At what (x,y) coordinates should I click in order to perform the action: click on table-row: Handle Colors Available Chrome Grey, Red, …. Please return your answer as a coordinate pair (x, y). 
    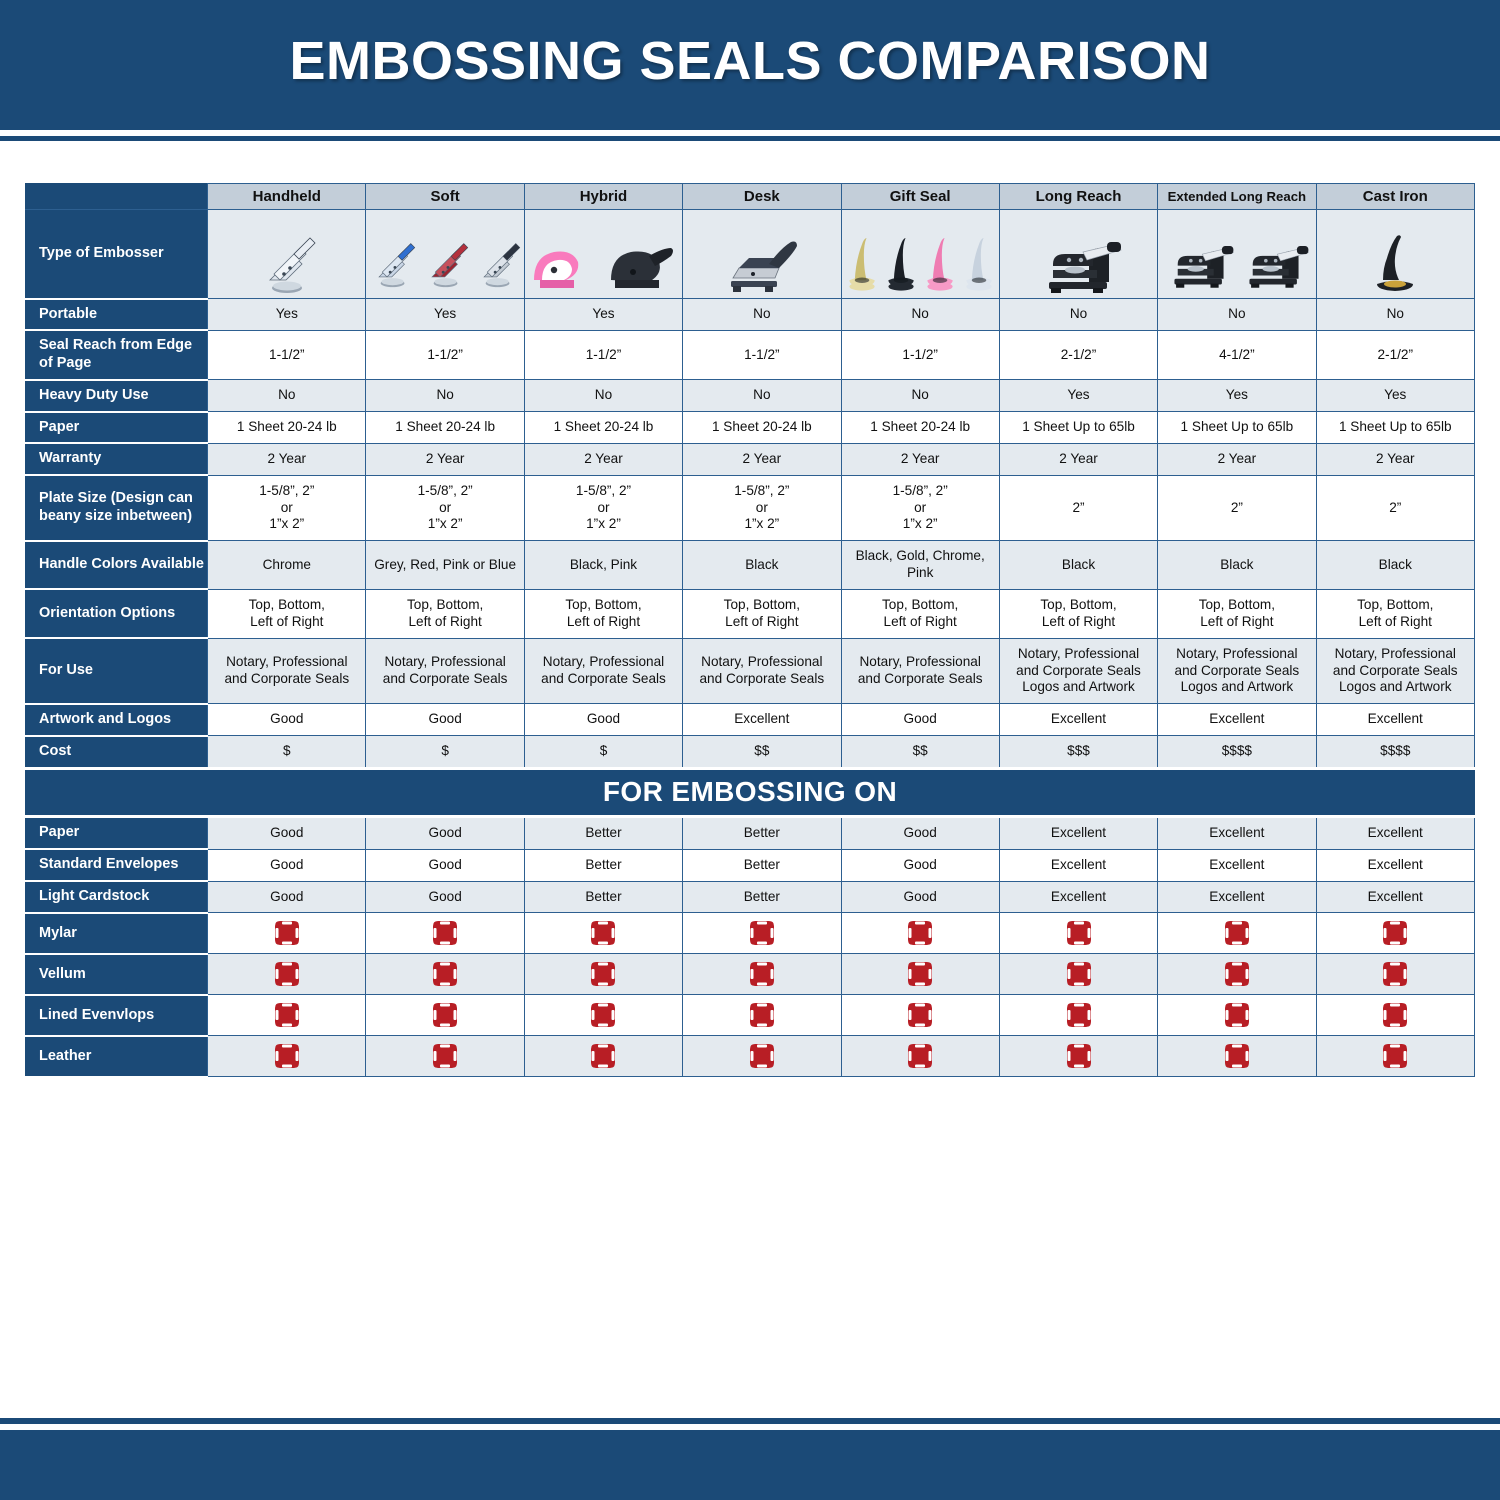
    Looking at the image, I should click on (750, 565).